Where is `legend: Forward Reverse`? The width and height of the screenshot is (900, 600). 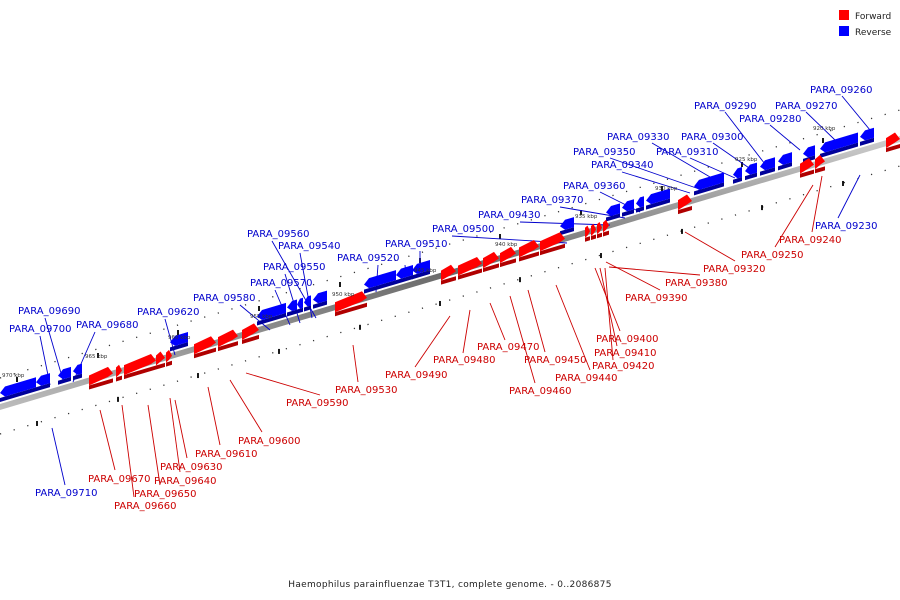 legend: Forward Reverse is located at coordinates (865, 24).